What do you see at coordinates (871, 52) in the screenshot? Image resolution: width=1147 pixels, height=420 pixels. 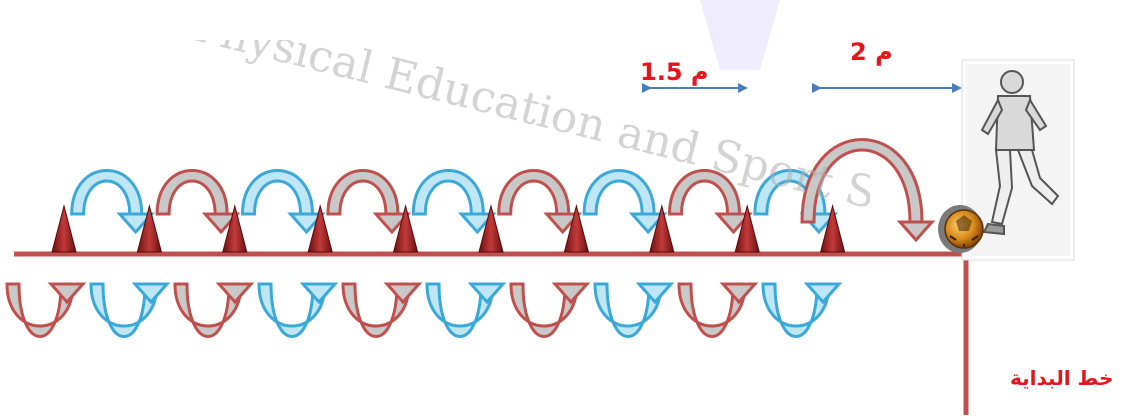 I see `distance-label-player: 2 م` at bounding box center [871, 52].